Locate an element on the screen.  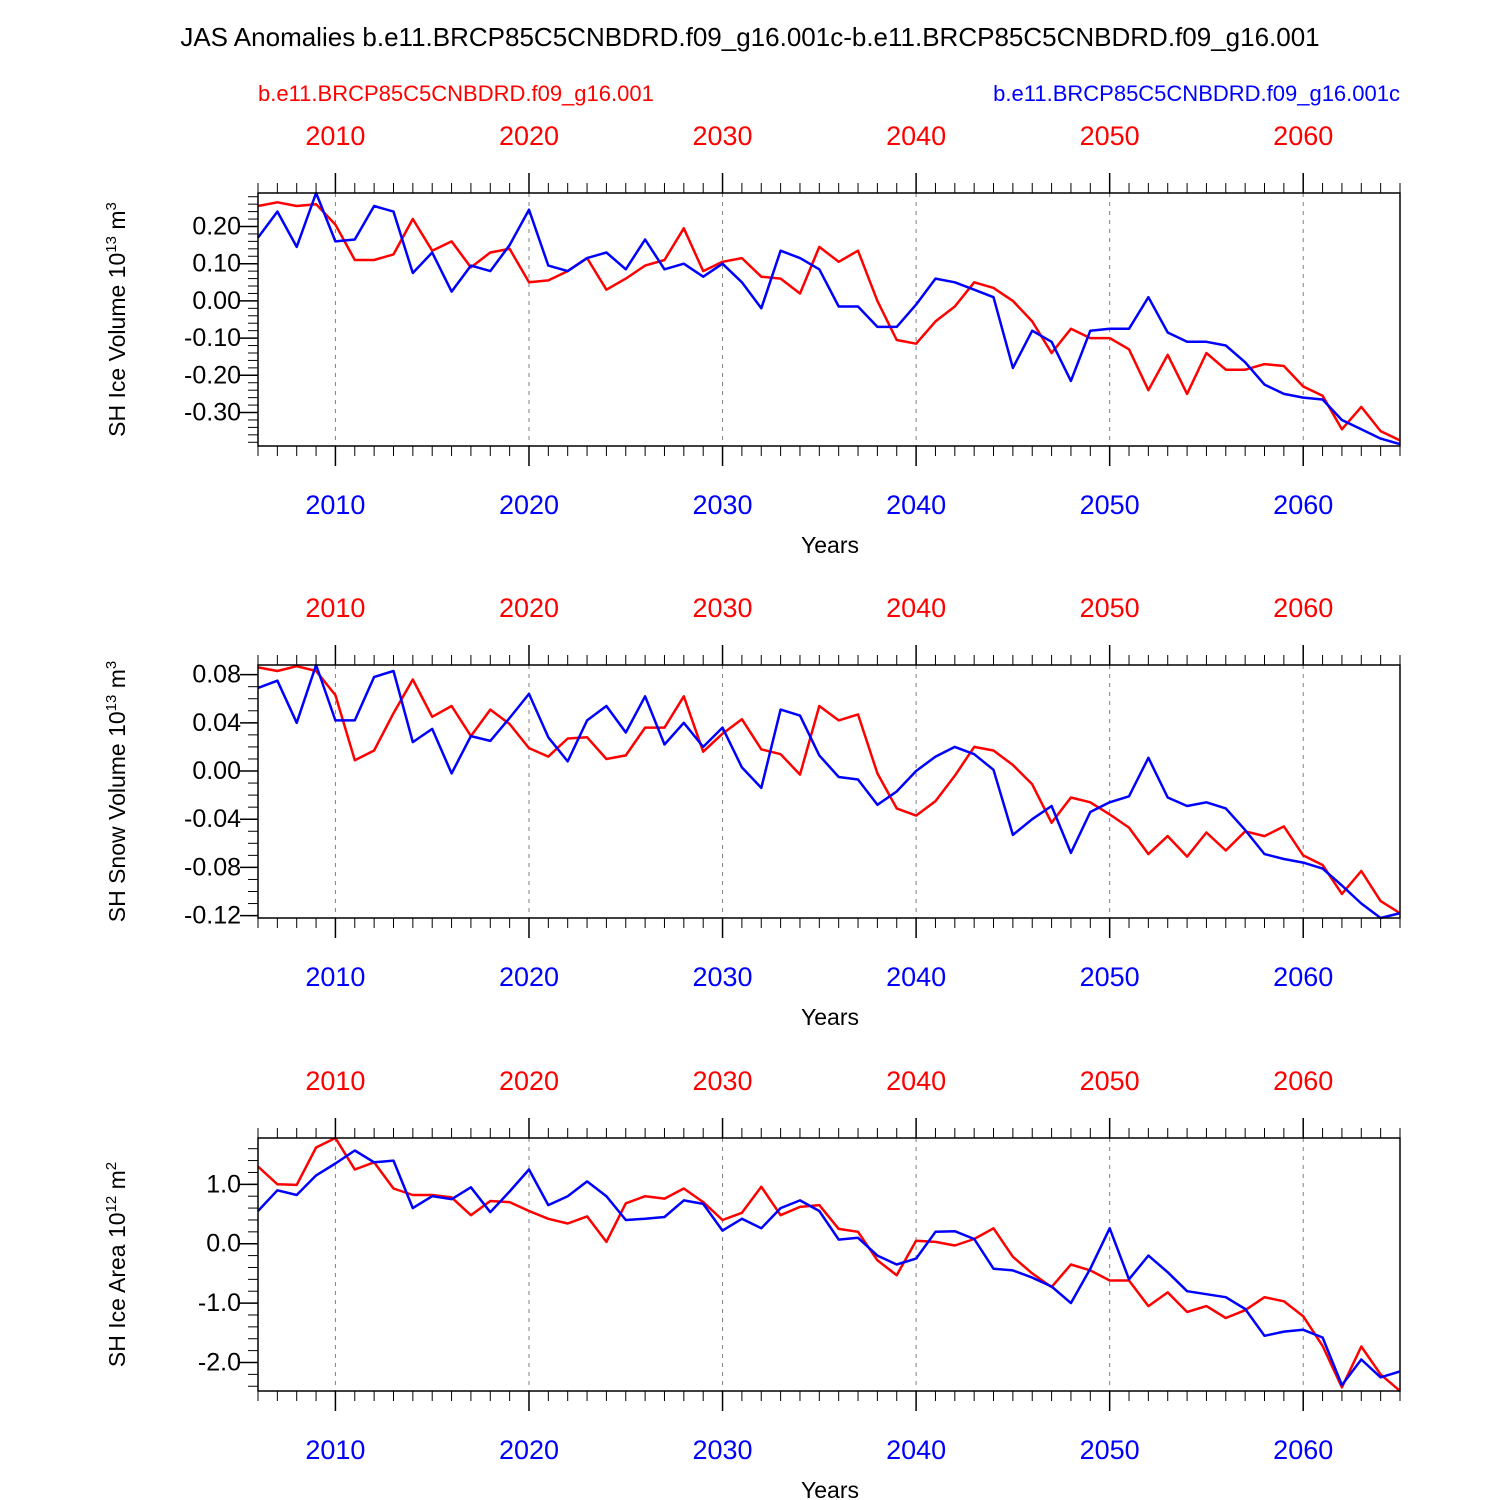
y-axis-label: SH Snow Volume 1013 m3 is located at coordinates (116, 792).